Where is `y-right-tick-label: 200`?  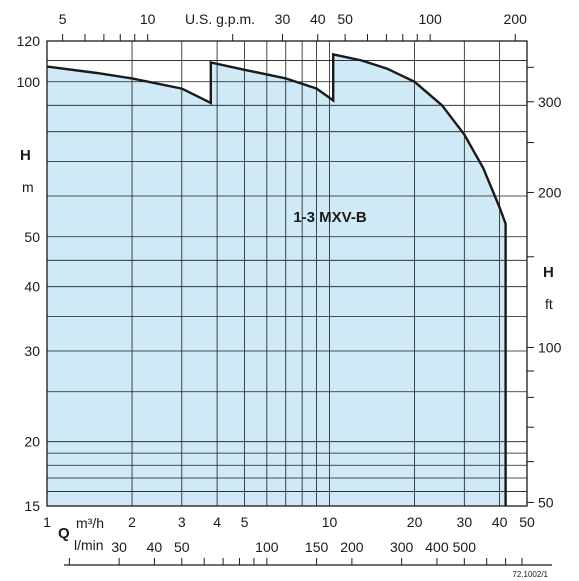 y-right-tick-label: 200 is located at coordinates (550, 192).